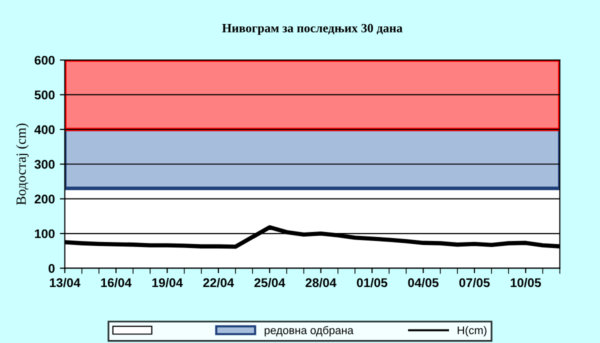 The height and width of the screenshot is (343, 600). What do you see at coordinates (372, 283) in the screenshot?
I see `x-tick-label: 01/05` at bounding box center [372, 283].